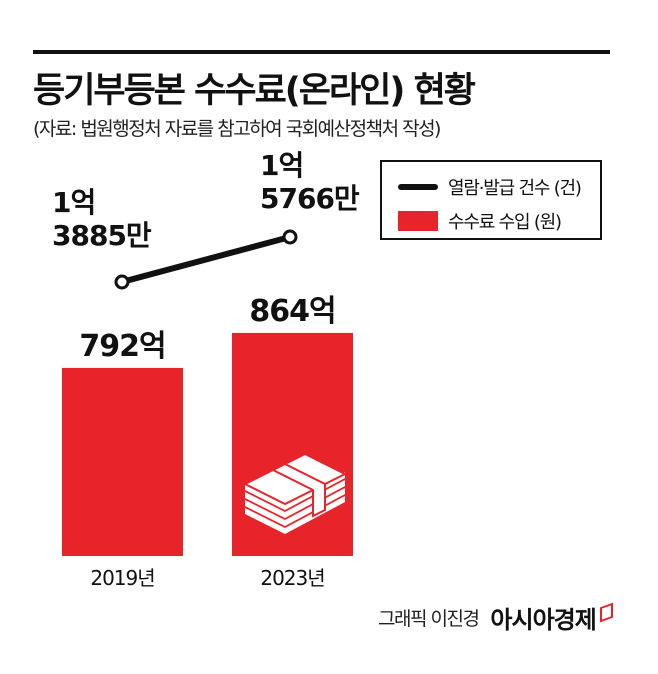 This screenshot has height=674, width=658. I want to click on x-tick-label: 2023년, so click(292, 578).